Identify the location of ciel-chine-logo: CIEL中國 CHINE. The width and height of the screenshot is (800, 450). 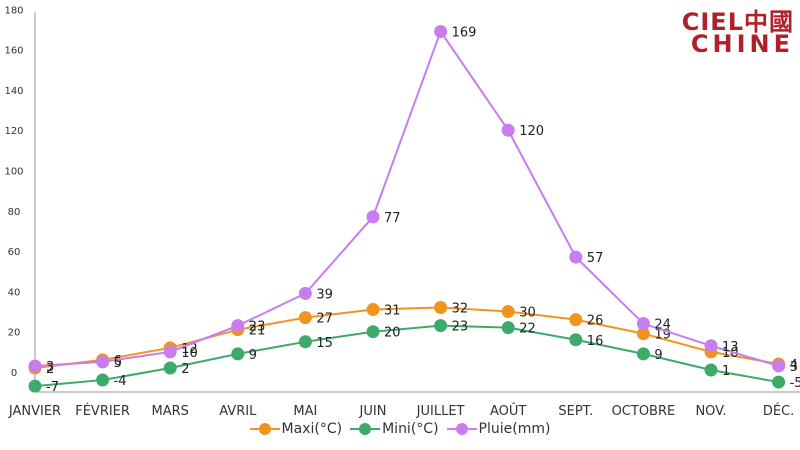
(737, 31).